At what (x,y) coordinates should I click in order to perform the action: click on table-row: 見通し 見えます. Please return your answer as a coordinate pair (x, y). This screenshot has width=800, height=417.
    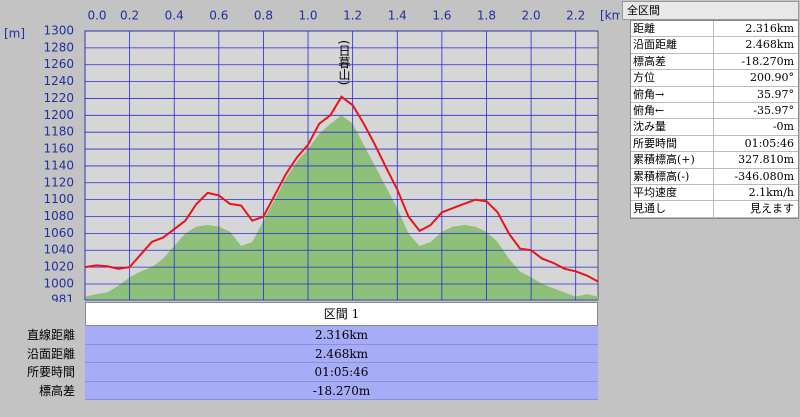
    Looking at the image, I should click on (714, 209).